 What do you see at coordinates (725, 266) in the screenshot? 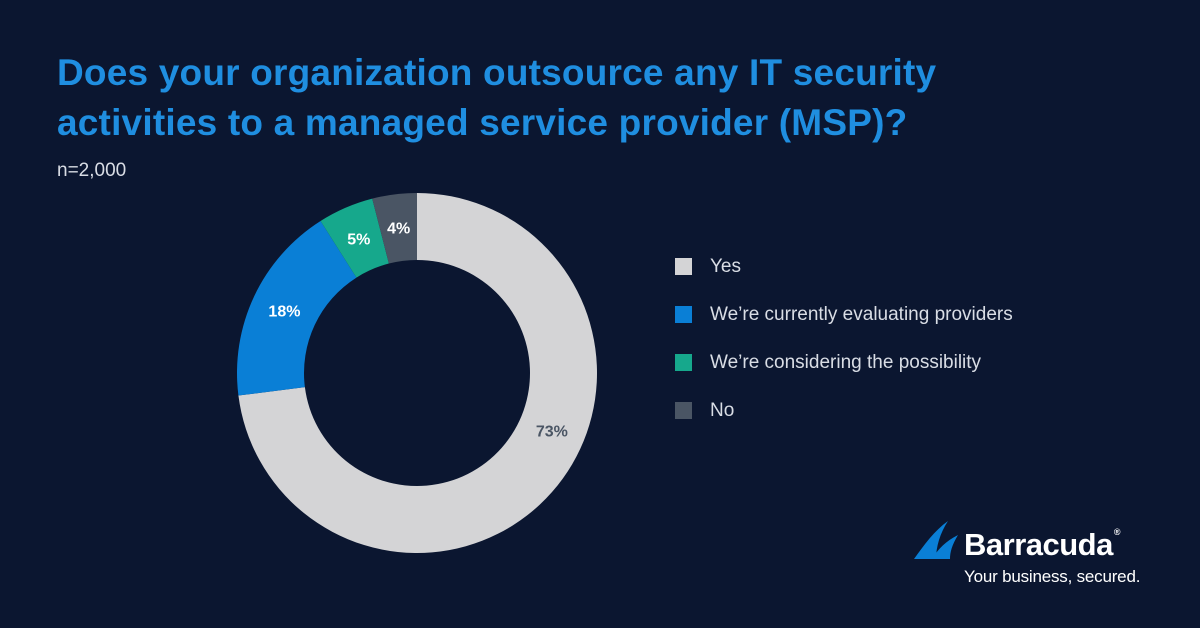
I see `legend-label-yes: Yes` at bounding box center [725, 266].